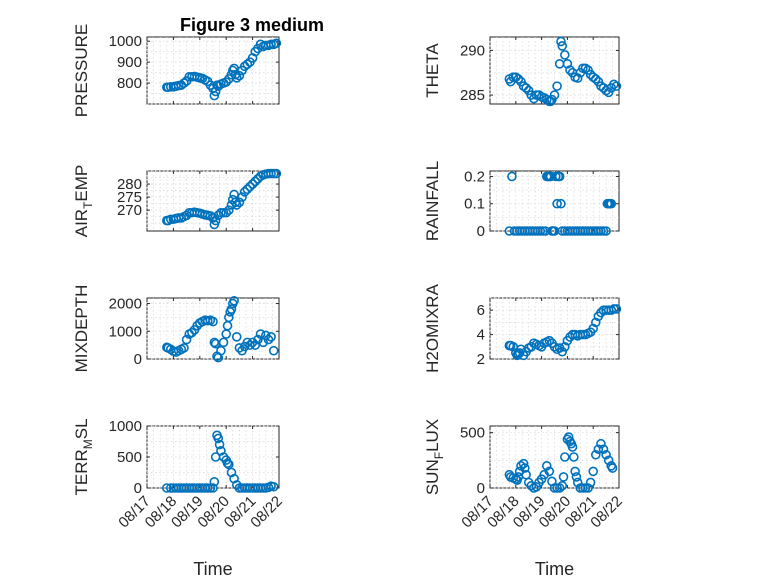  What do you see at coordinates (521, 201) in the screenshot?
I see `subplot-rainfall: 0 0.1 0.2 RAINFALL` at bounding box center [521, 201].